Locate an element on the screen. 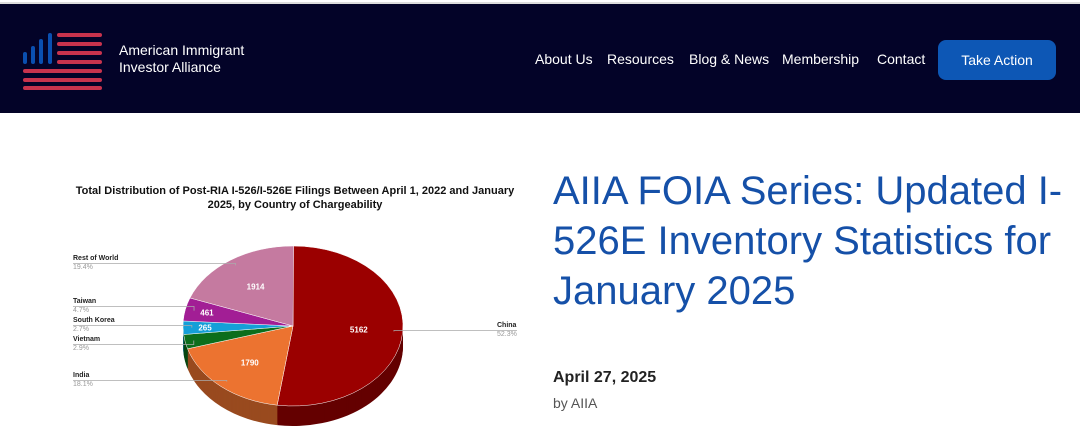 Image resolution: width=1080 pixels, height=426 pixels. percent-label: 18.1% is located at coordinates (83, 384).